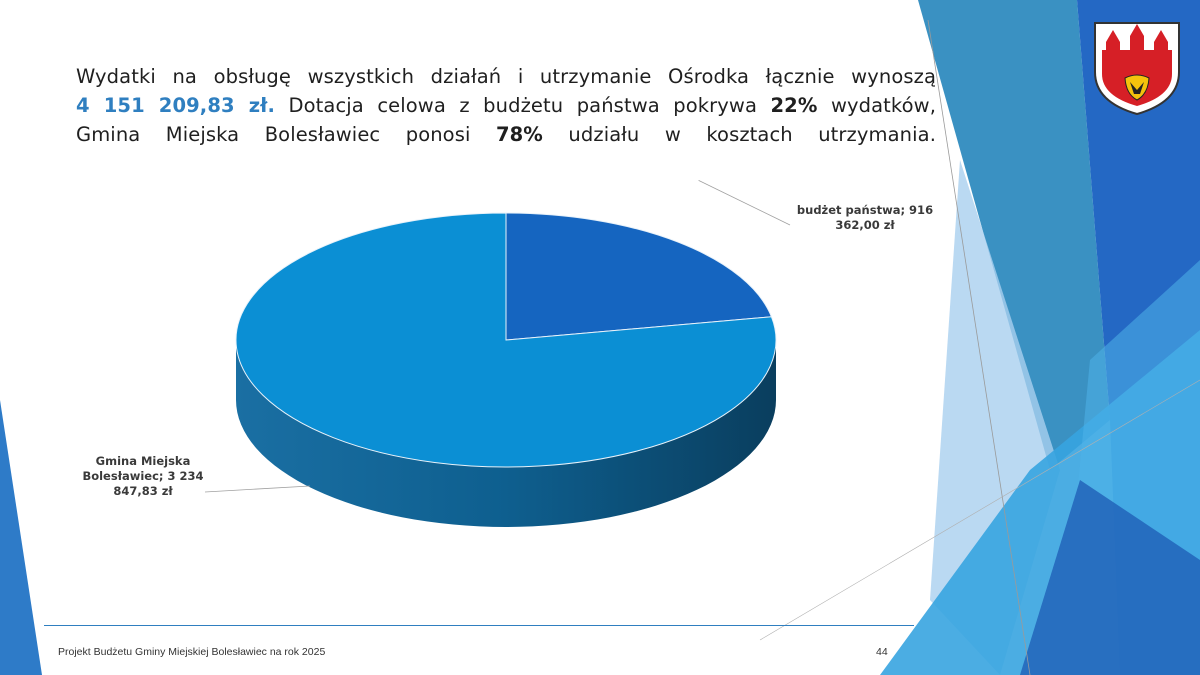 Image resolution: width=1200 pixels, height=675 pixels. I want to click on municipality-share-percent: 78%, so click(519, 134).